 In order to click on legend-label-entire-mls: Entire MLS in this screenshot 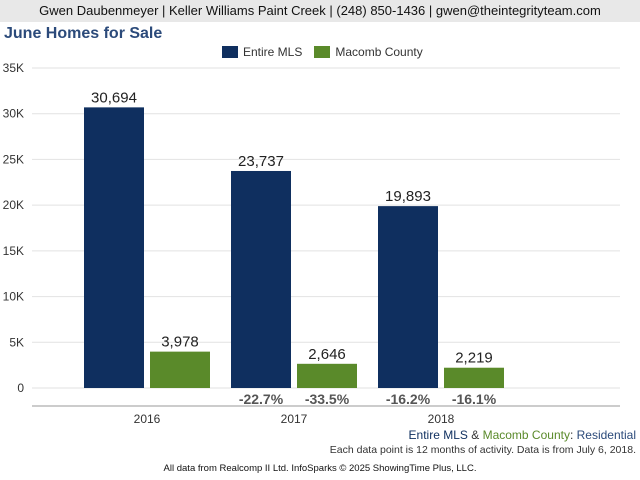, I will do `click(273, 52)`.